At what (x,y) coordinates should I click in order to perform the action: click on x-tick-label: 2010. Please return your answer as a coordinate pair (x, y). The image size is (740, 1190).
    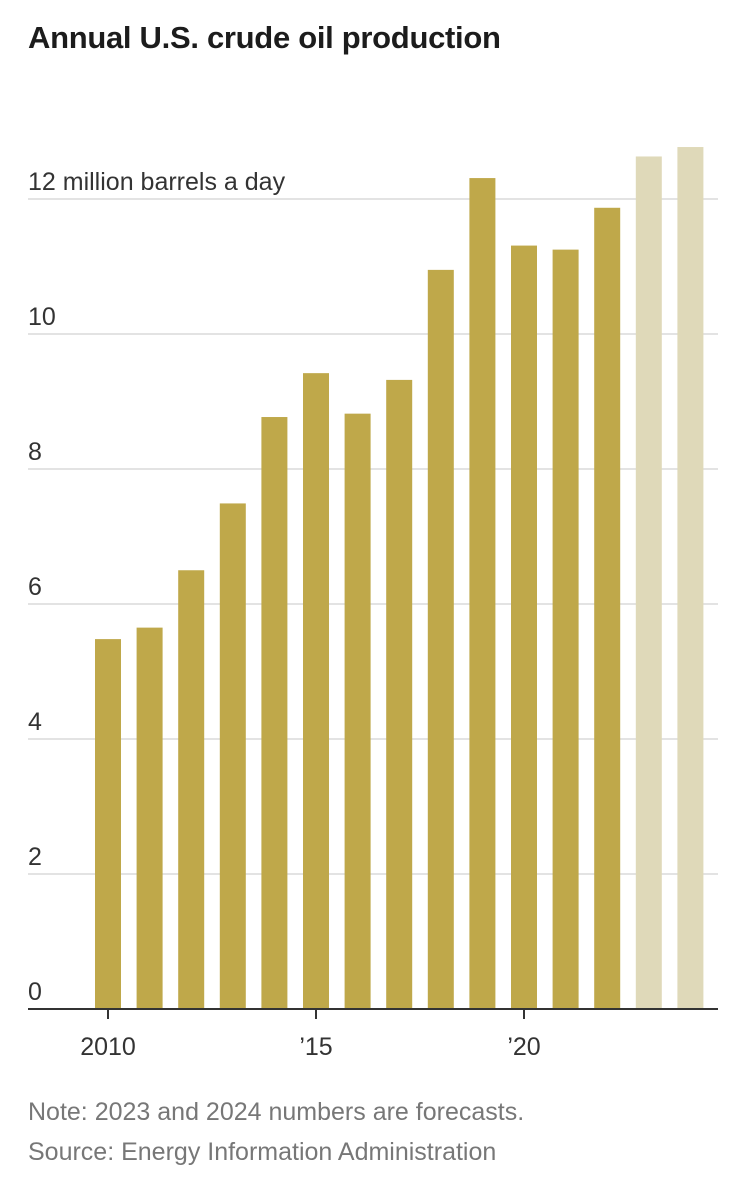
    Looking at the image, I should click on (108, 1047).